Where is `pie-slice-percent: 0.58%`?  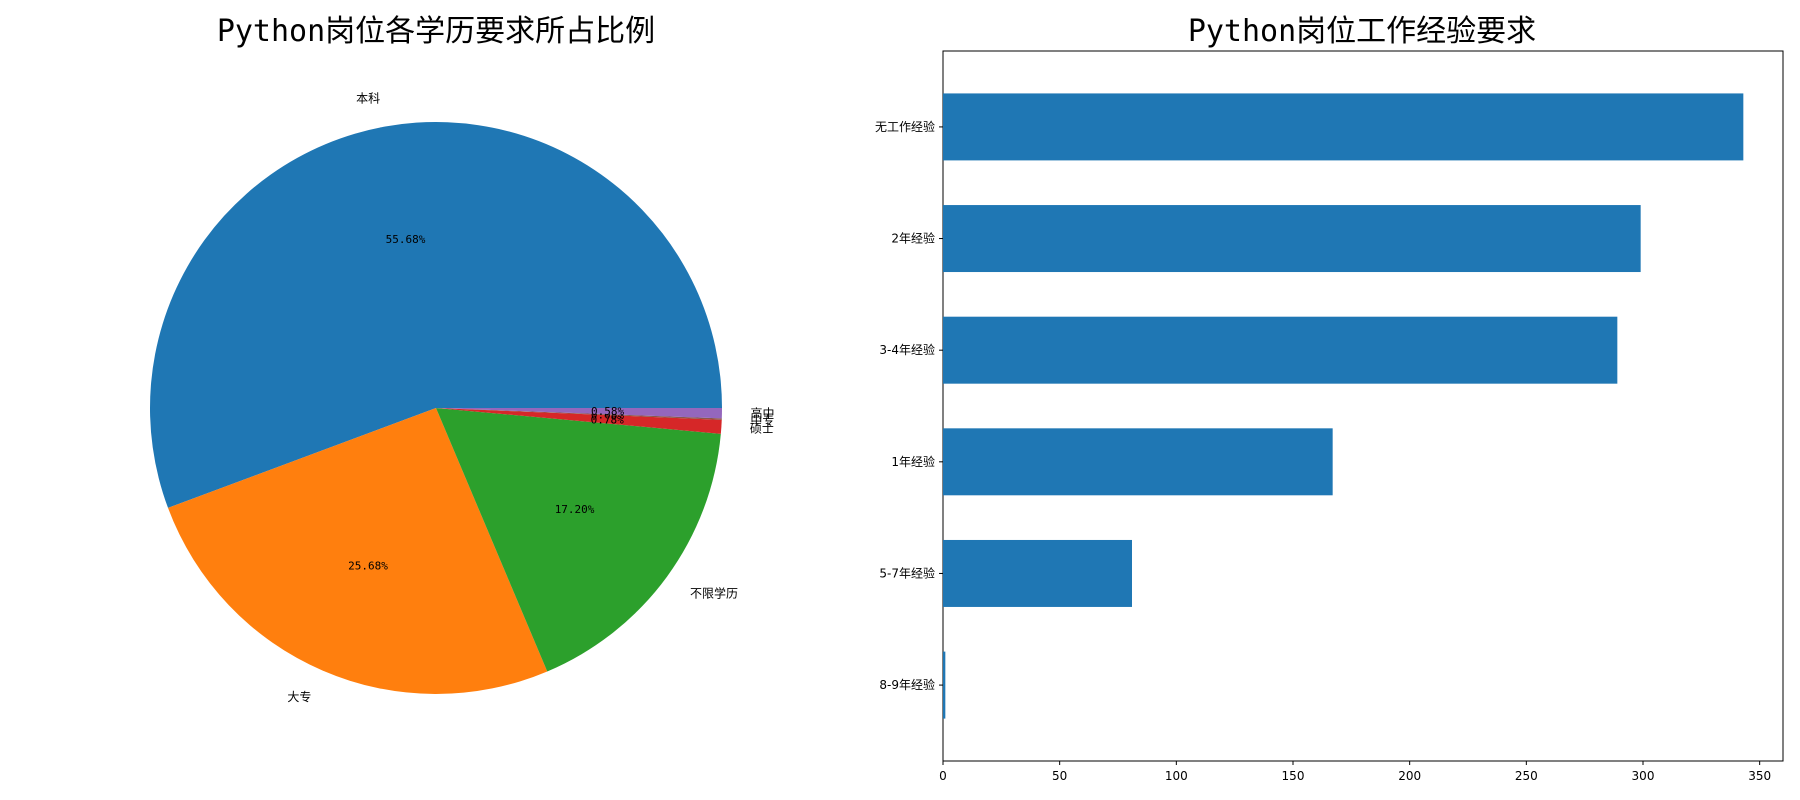
pie-slice-percent: 0.58% is located at coordinates (607, 411).